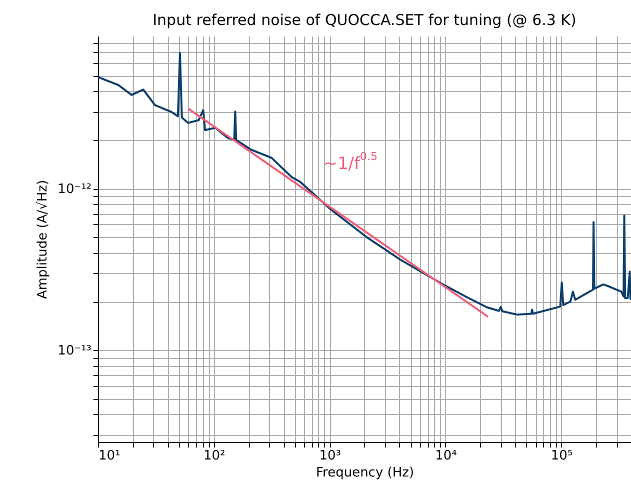  What do you see at coordinates (43, 240) in the screenshot?
I see `y-axis-title: Amplitude (A/√Hz)` at bounding box center [43, 240].